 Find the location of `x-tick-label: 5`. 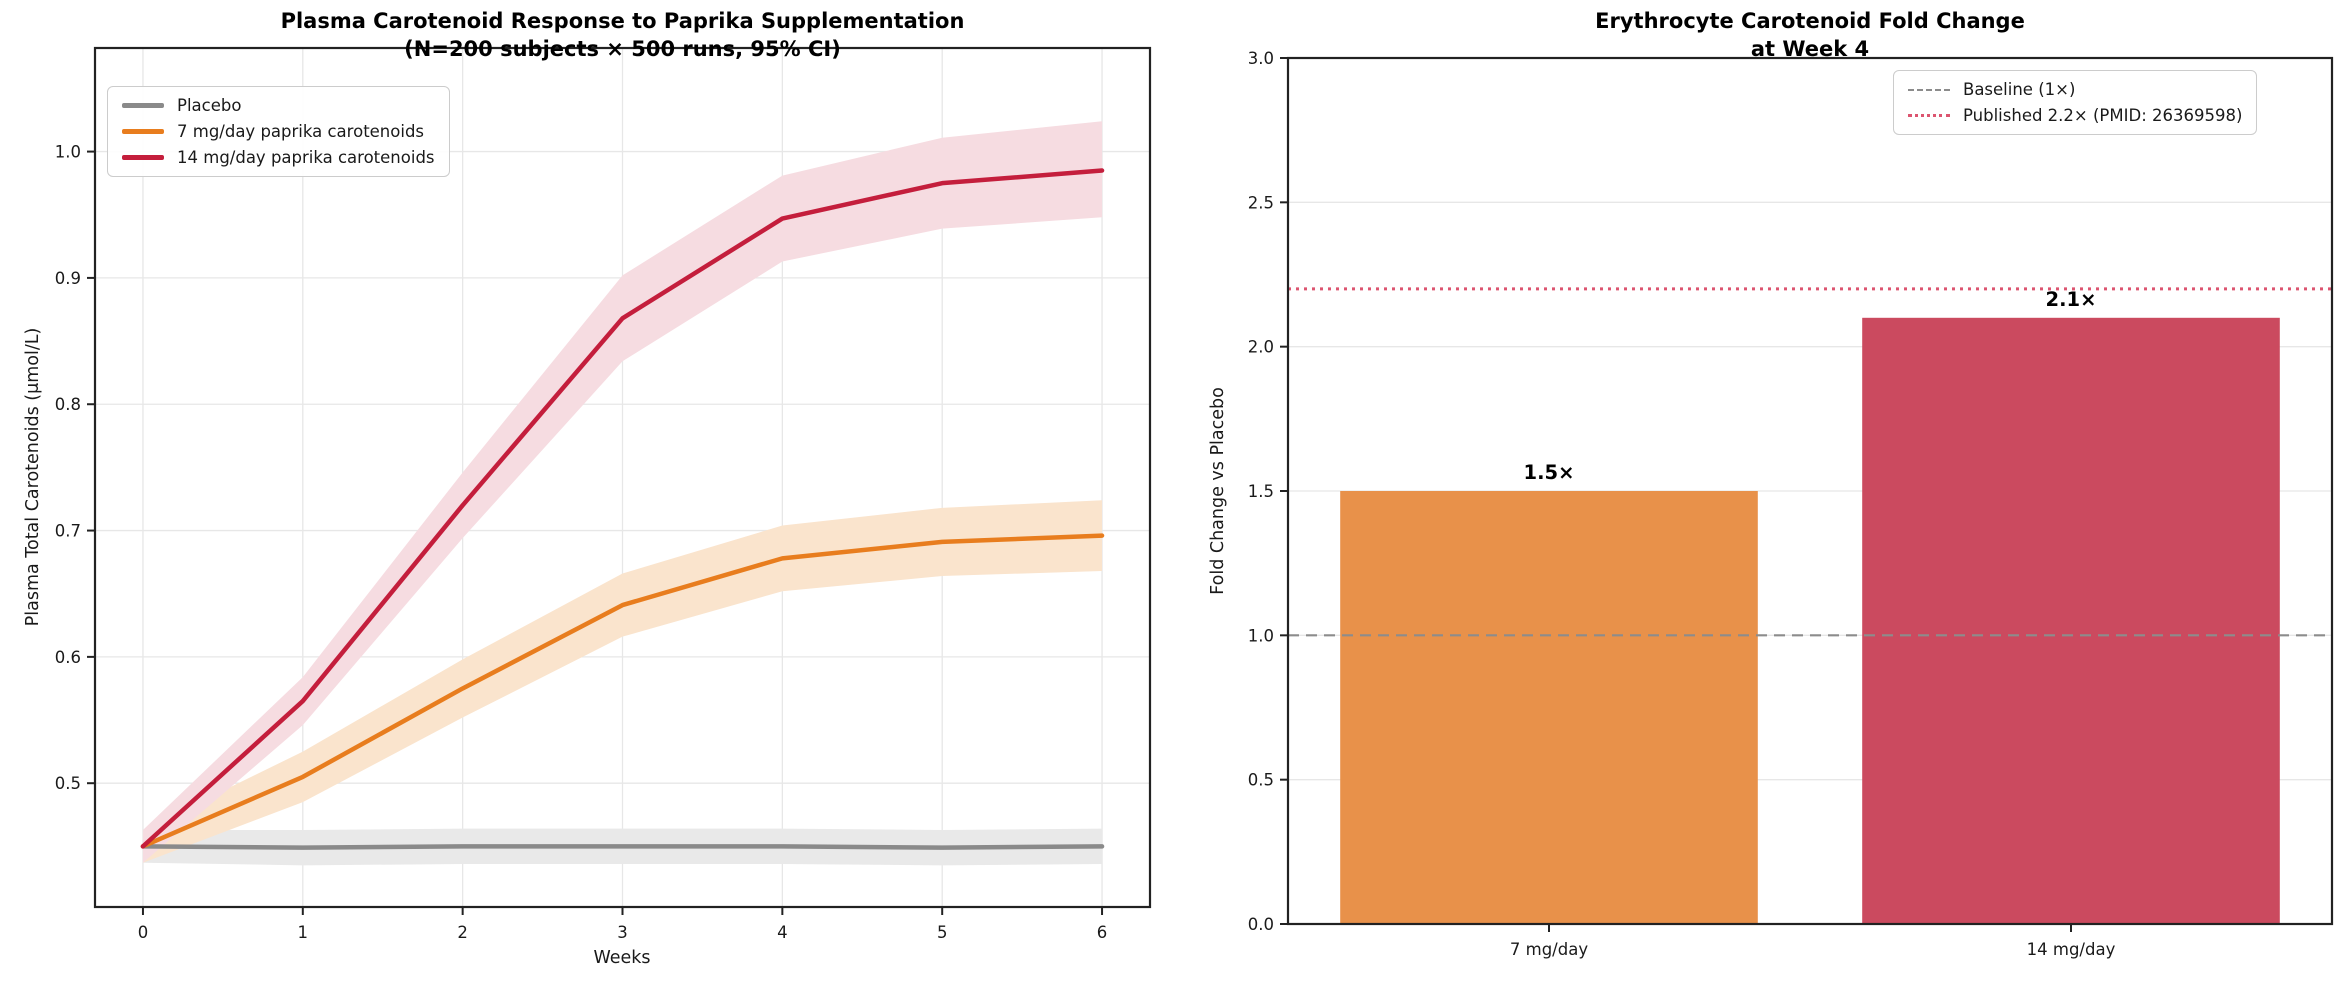

x-tick-label: 5 is located at coordinates (942, 932).